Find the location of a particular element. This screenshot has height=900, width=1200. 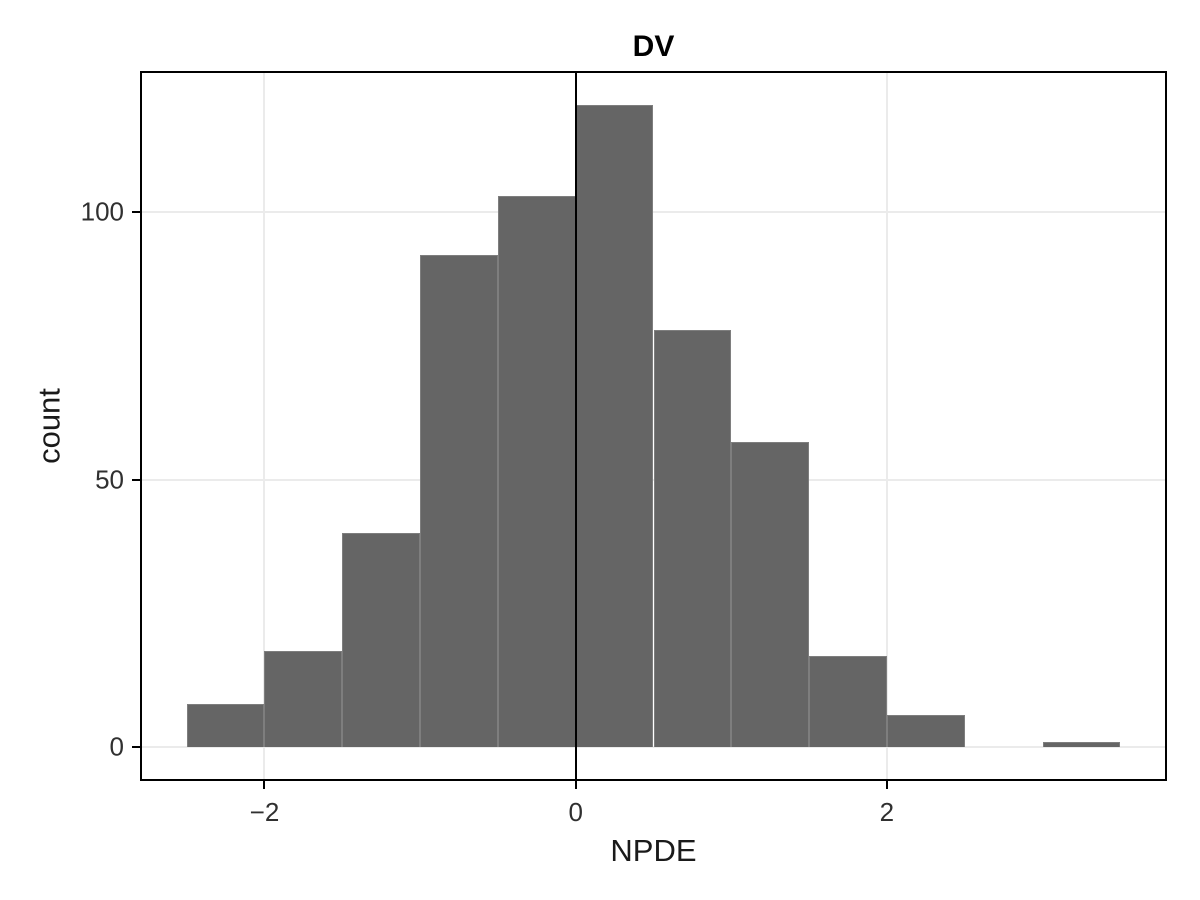

x-tick-label: 0 is located at coordinates (575, 812).